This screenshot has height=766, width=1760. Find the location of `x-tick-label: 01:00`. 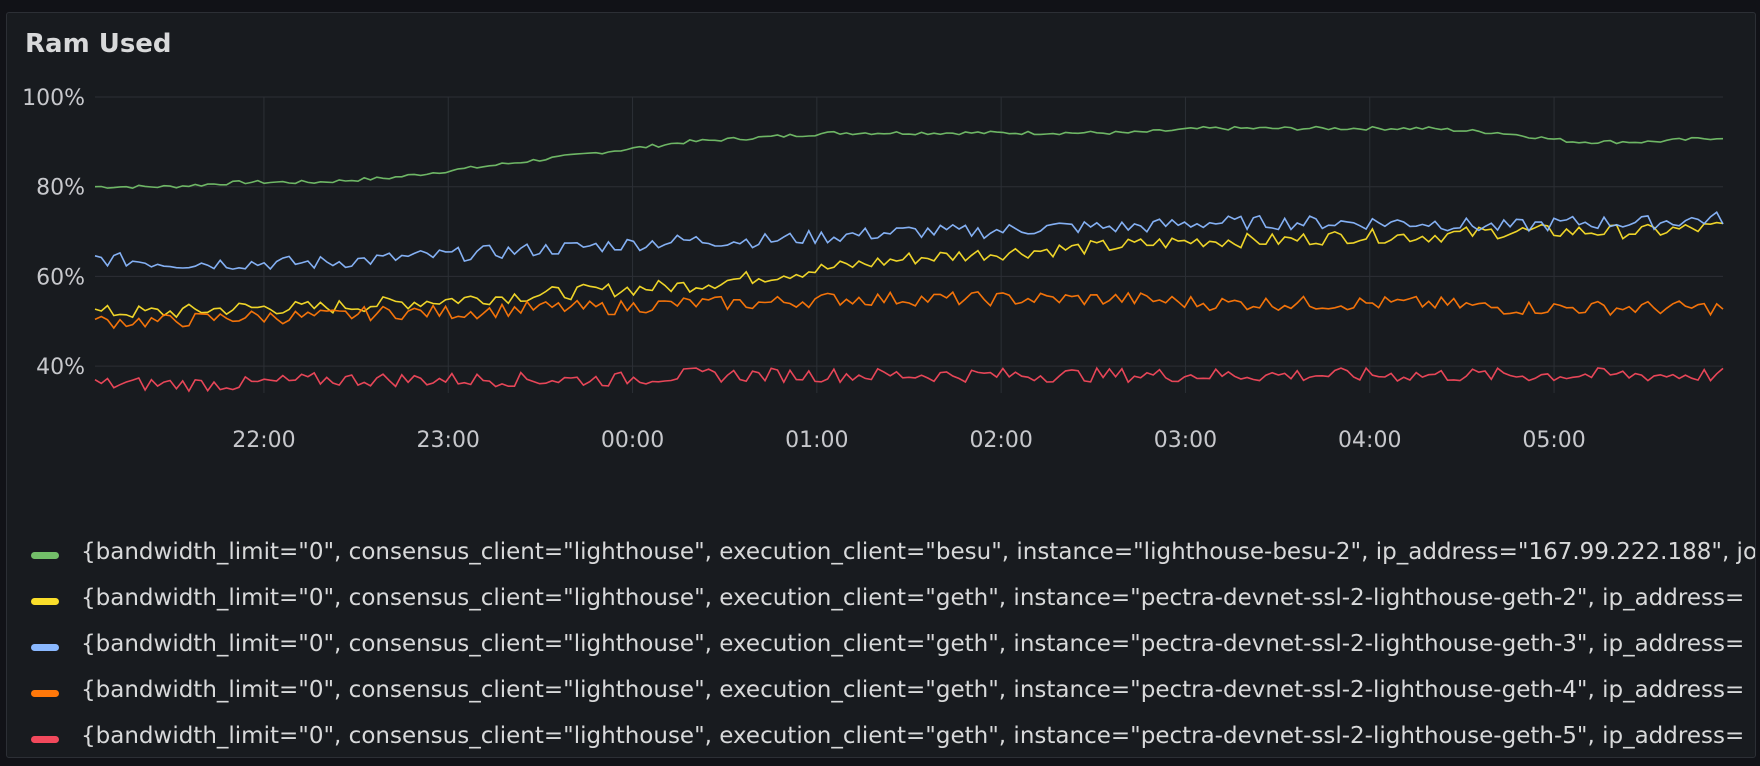

x-tick-label: 01:00 is located at coordinates (816, 440).